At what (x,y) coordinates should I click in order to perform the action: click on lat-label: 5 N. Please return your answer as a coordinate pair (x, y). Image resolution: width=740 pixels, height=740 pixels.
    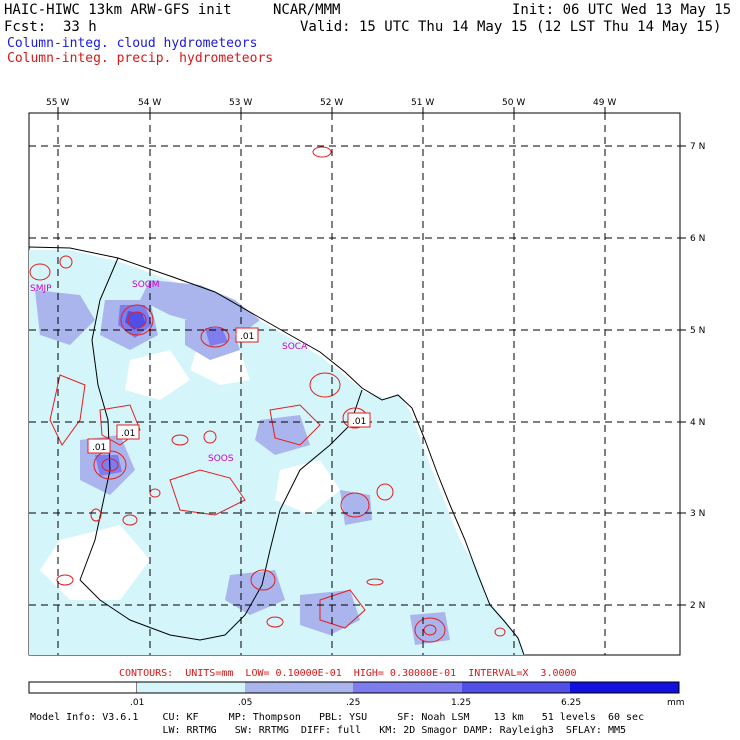
    Looking at the image, I should click on (697, 331).